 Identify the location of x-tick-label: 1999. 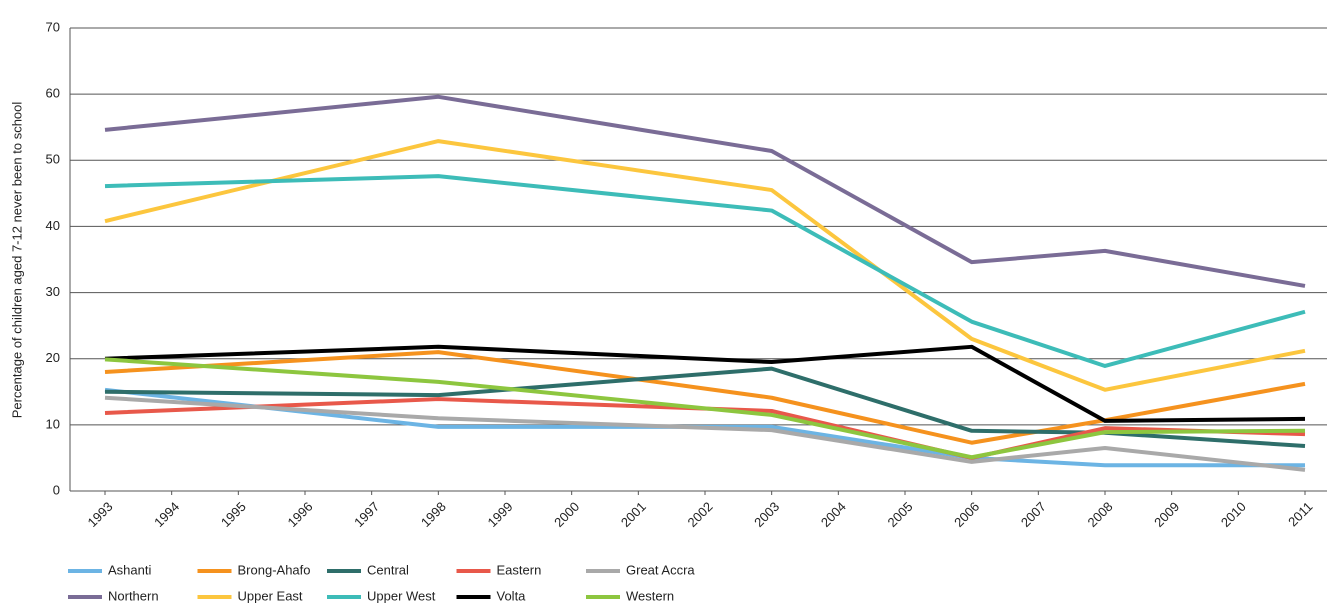
(499, 514).